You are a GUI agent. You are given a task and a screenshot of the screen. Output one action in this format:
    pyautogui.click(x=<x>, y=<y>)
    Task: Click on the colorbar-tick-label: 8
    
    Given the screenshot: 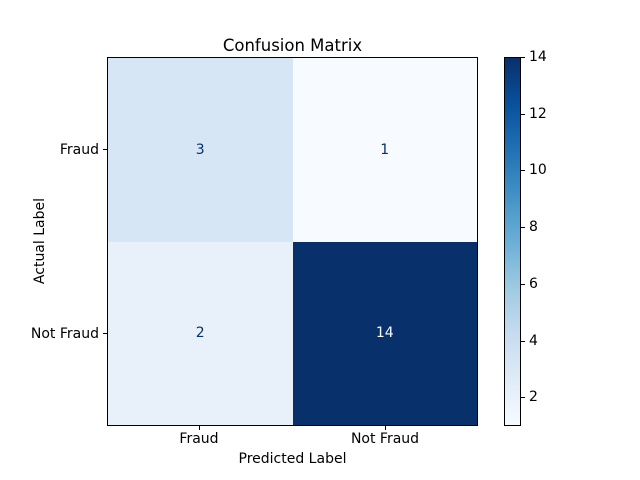 What is the action you would take?
    pyautogui.click(x=533, y=227)
    